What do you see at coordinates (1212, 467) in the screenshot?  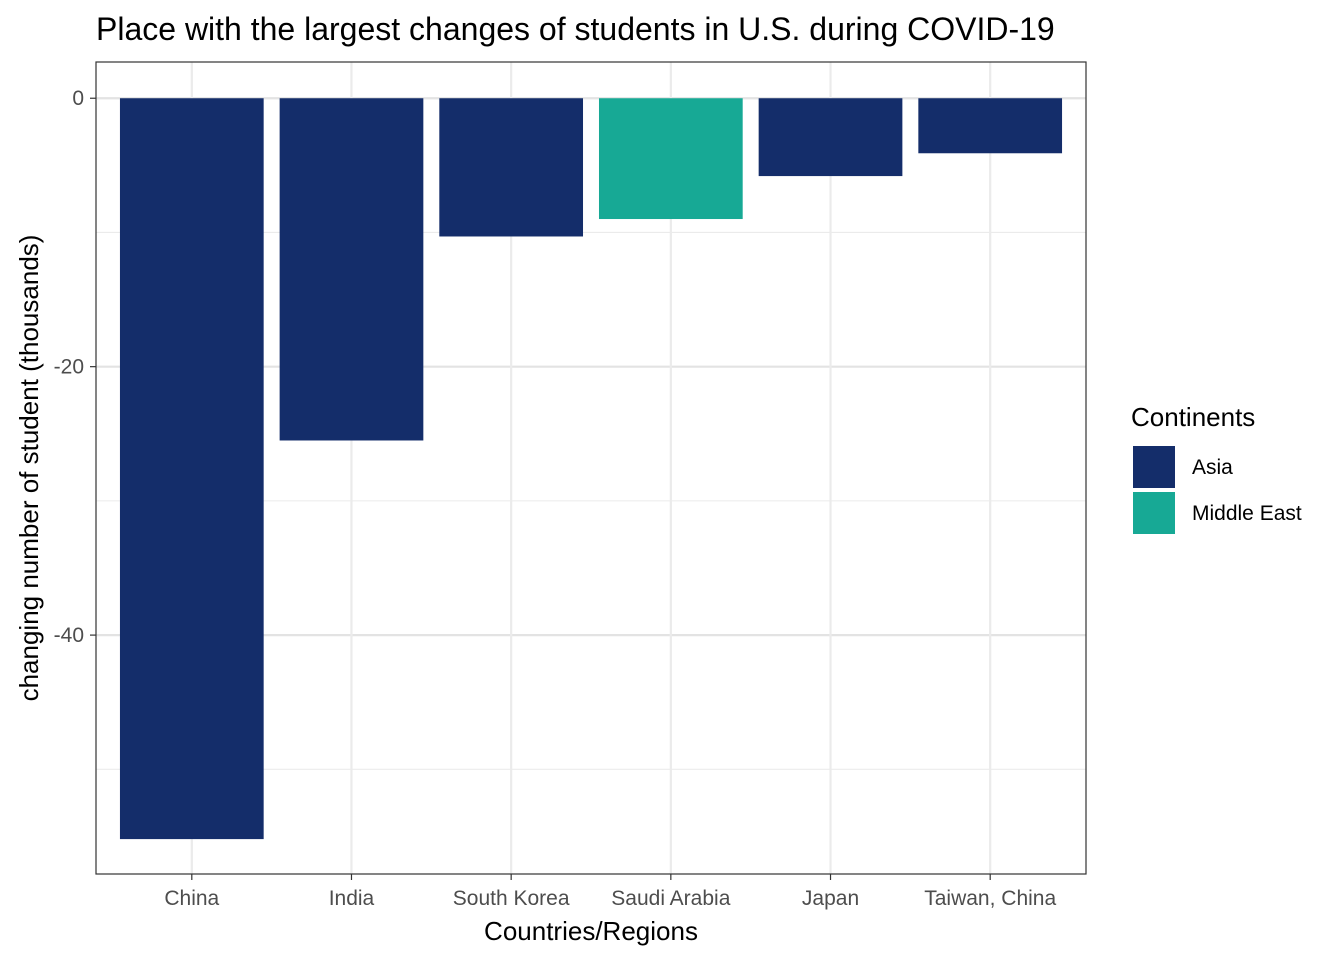 I see `legend-label-asia: Asia` at bounding box center [1212, 467].